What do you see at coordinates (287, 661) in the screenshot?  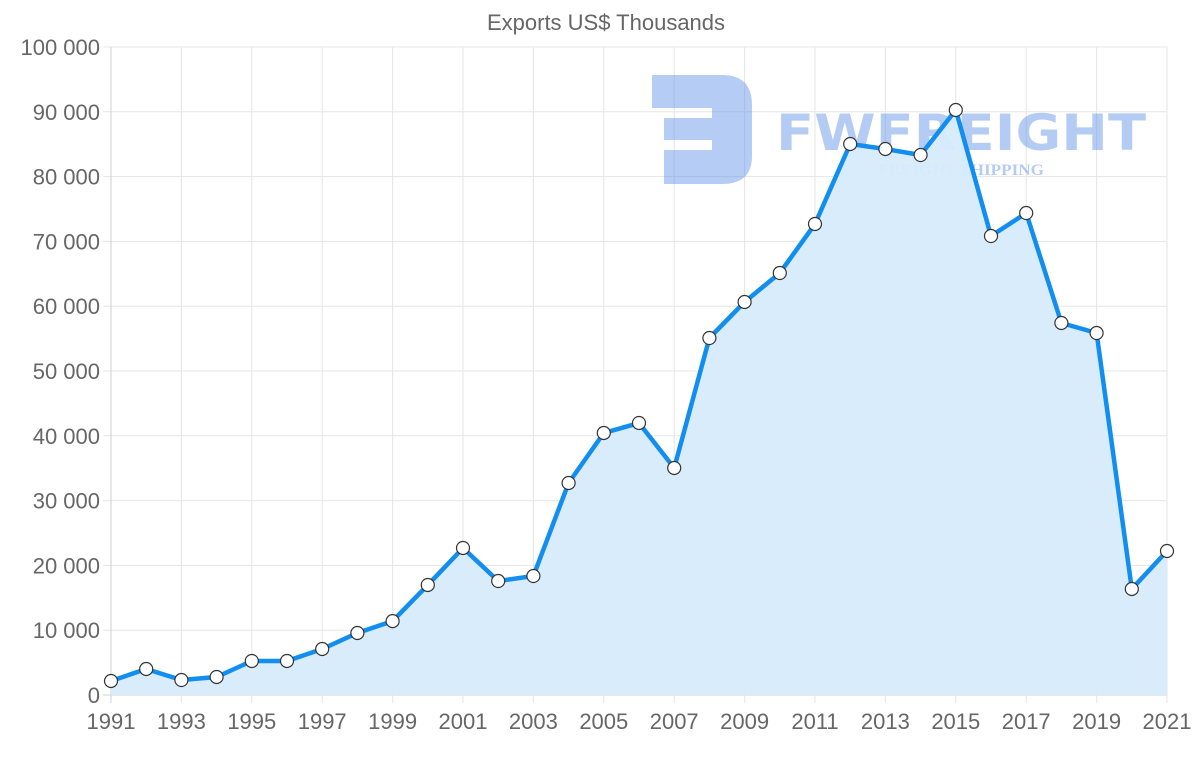 I see `data-point-1996` at bounding box center [287, 661].